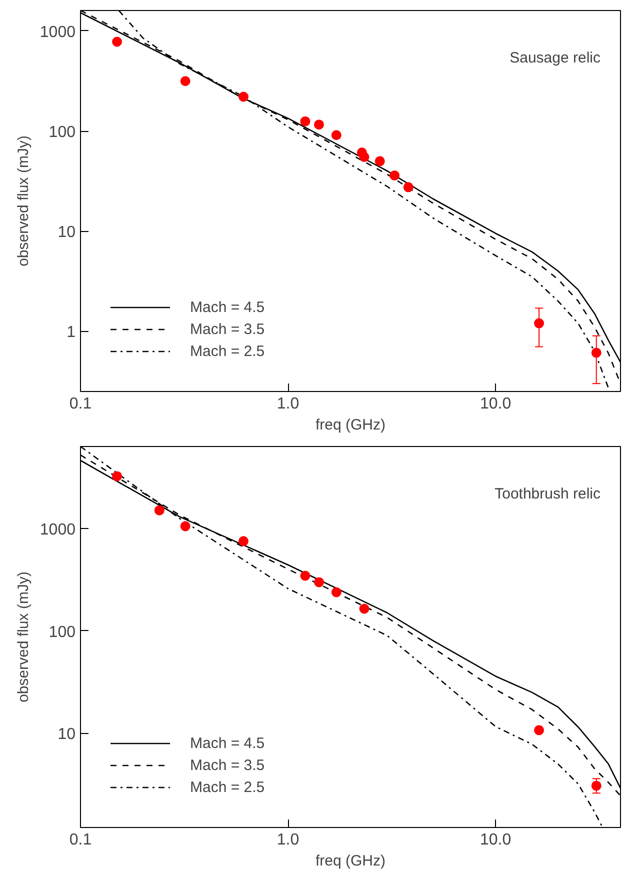 This screenshot has height=872, width=640. What do you see at coordinates (555, 58) in the screenshot?
I see `text: Sausage relic` at bounding box center [555, 58].